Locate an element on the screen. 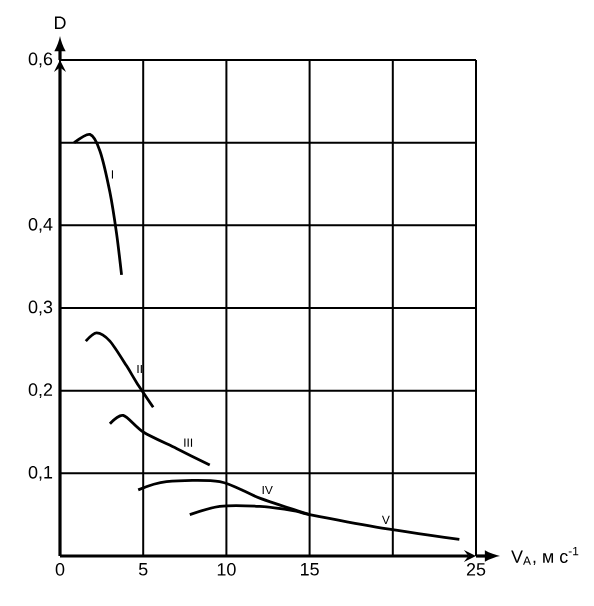 The image size is (594, 606). y-tick-label: 0,6 is located at coordinates (40, 60).